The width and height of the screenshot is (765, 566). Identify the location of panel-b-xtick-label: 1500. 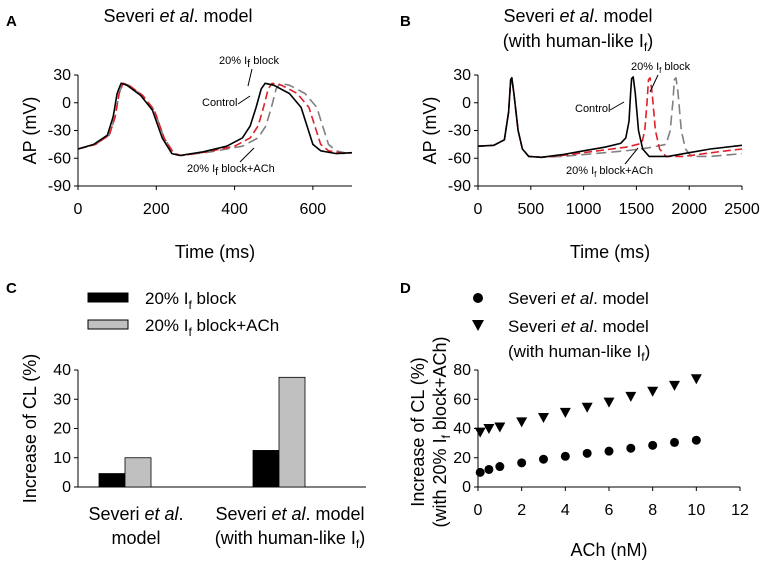
(637, 209).